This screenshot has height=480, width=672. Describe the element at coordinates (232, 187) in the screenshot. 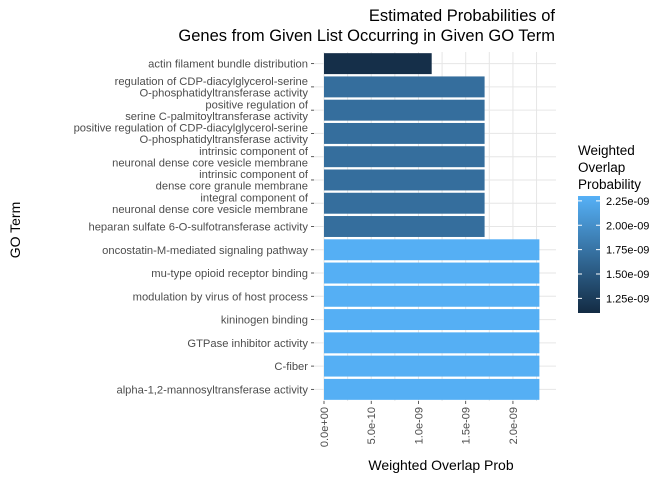

I see `y-tick-label: dense core granule membrane` at that location.